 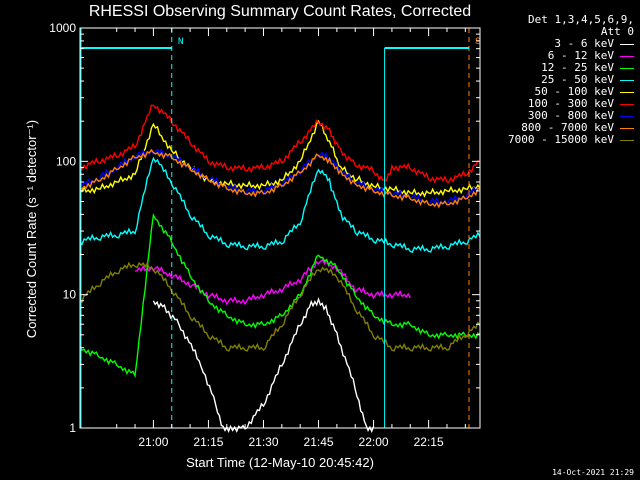 I want to click on y-tick-label: 1, so click(x=72, y=428).